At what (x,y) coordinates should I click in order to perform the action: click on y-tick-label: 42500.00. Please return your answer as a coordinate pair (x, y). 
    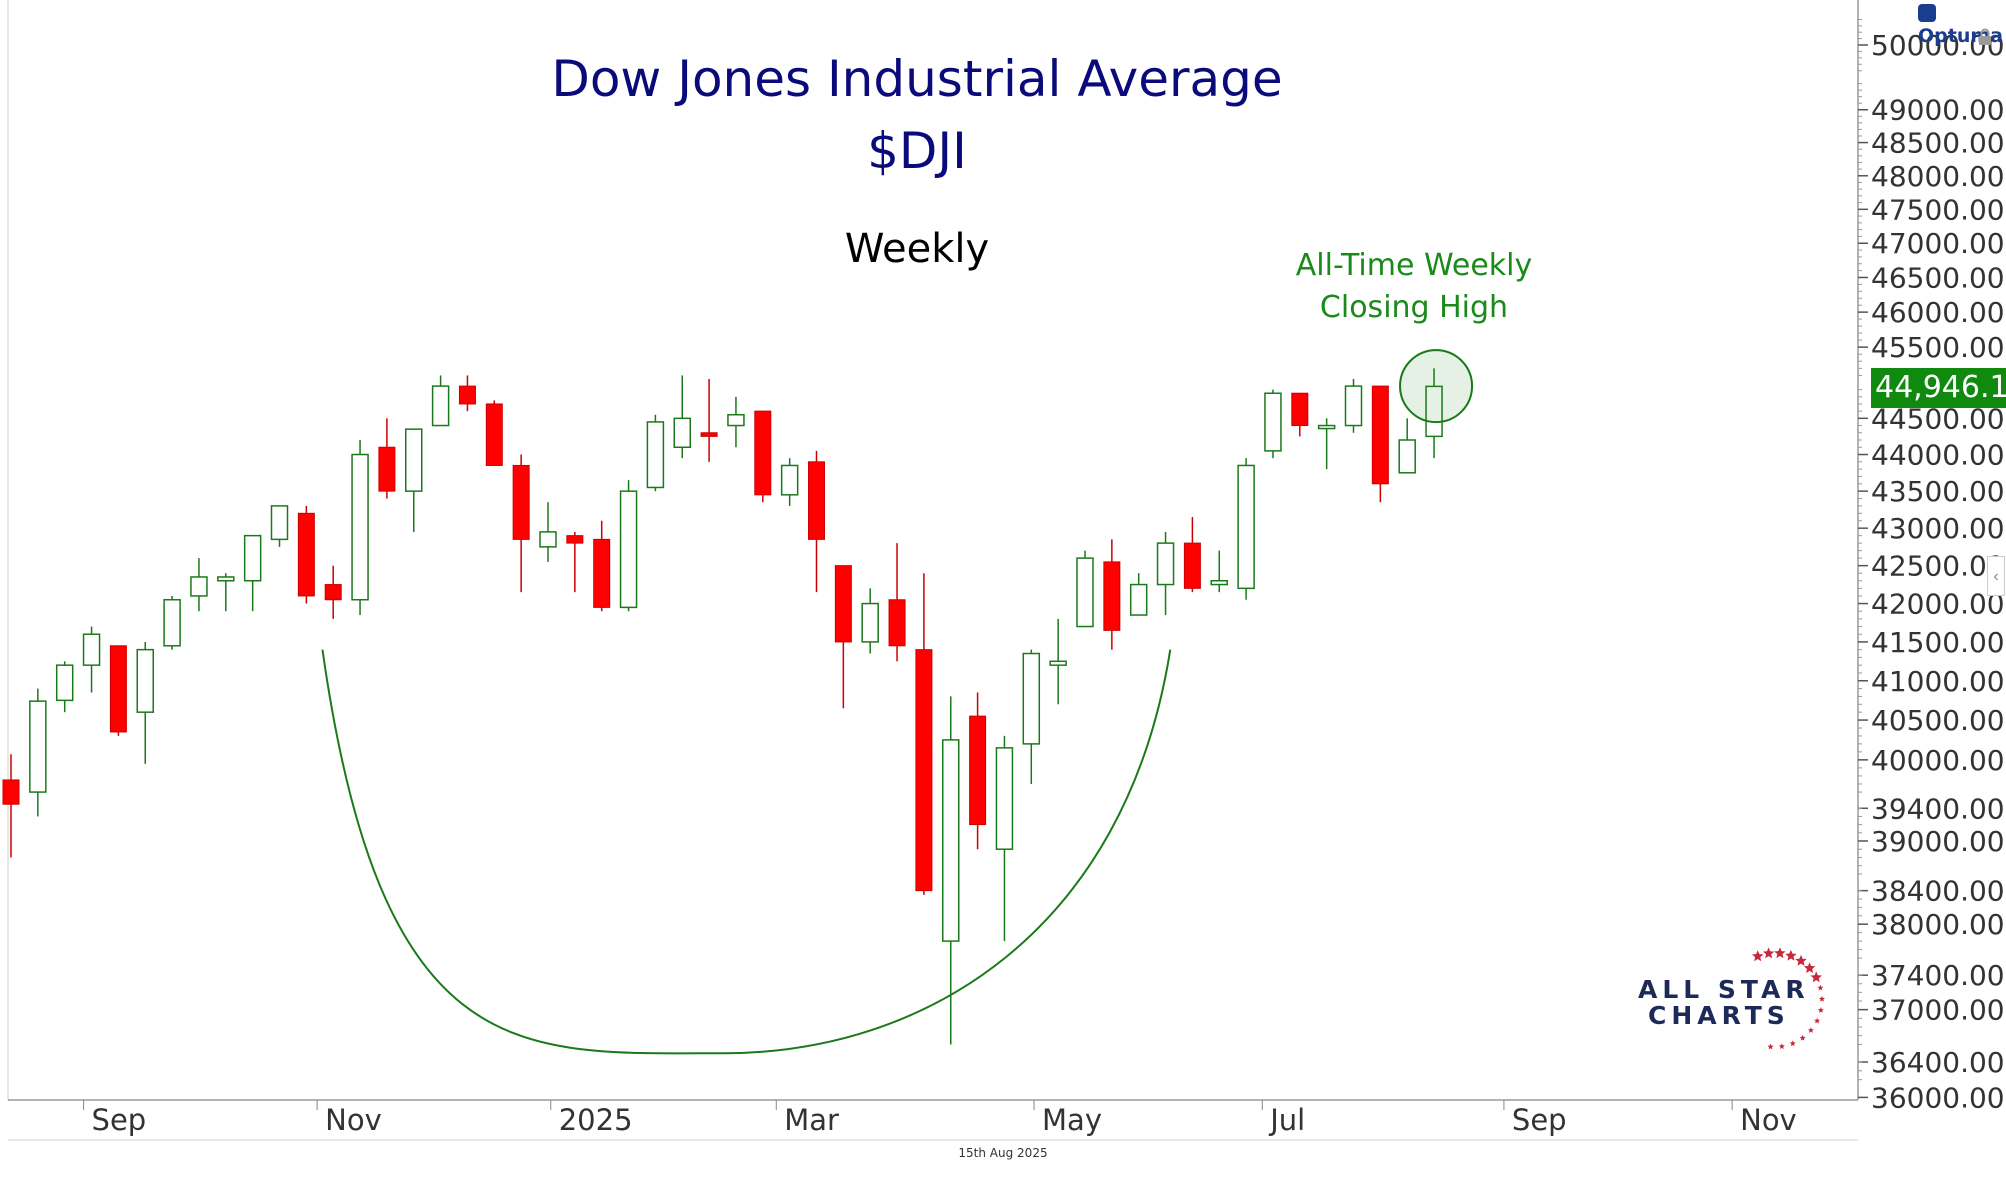
    Looking at the image, I should click on (1938, 566).